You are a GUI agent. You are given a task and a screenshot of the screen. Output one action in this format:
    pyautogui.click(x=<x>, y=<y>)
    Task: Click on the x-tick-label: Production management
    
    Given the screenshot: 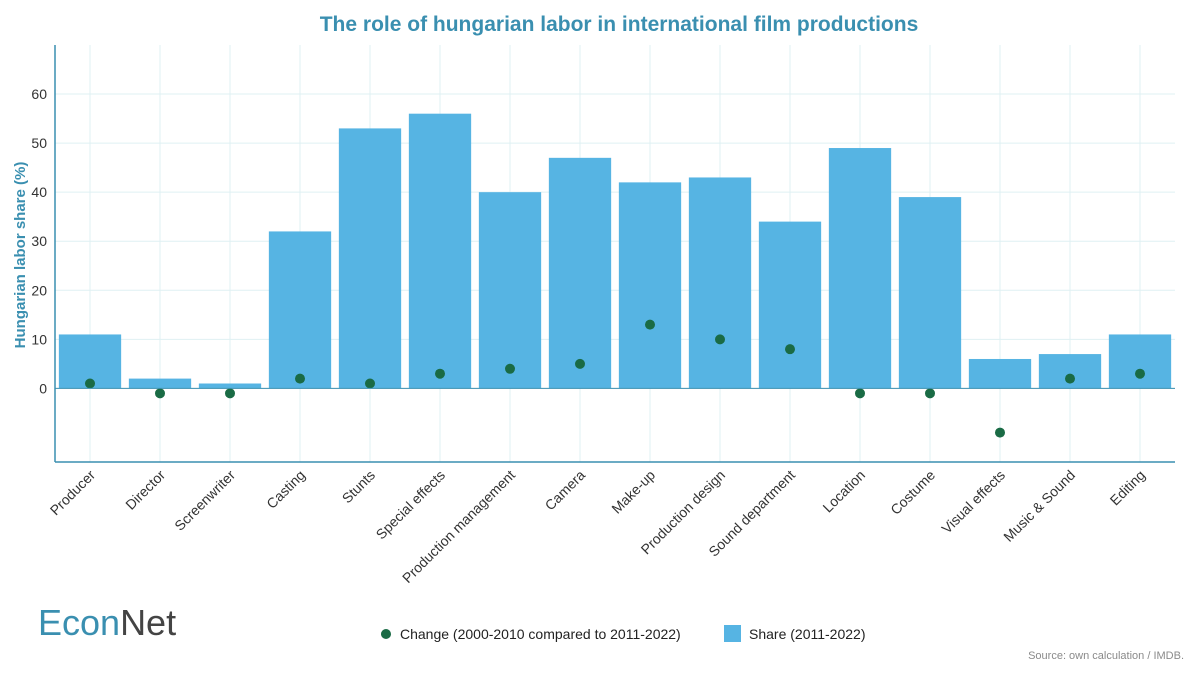 What is the action you would take?
    pyautogui.click(x=458, y=526)
    